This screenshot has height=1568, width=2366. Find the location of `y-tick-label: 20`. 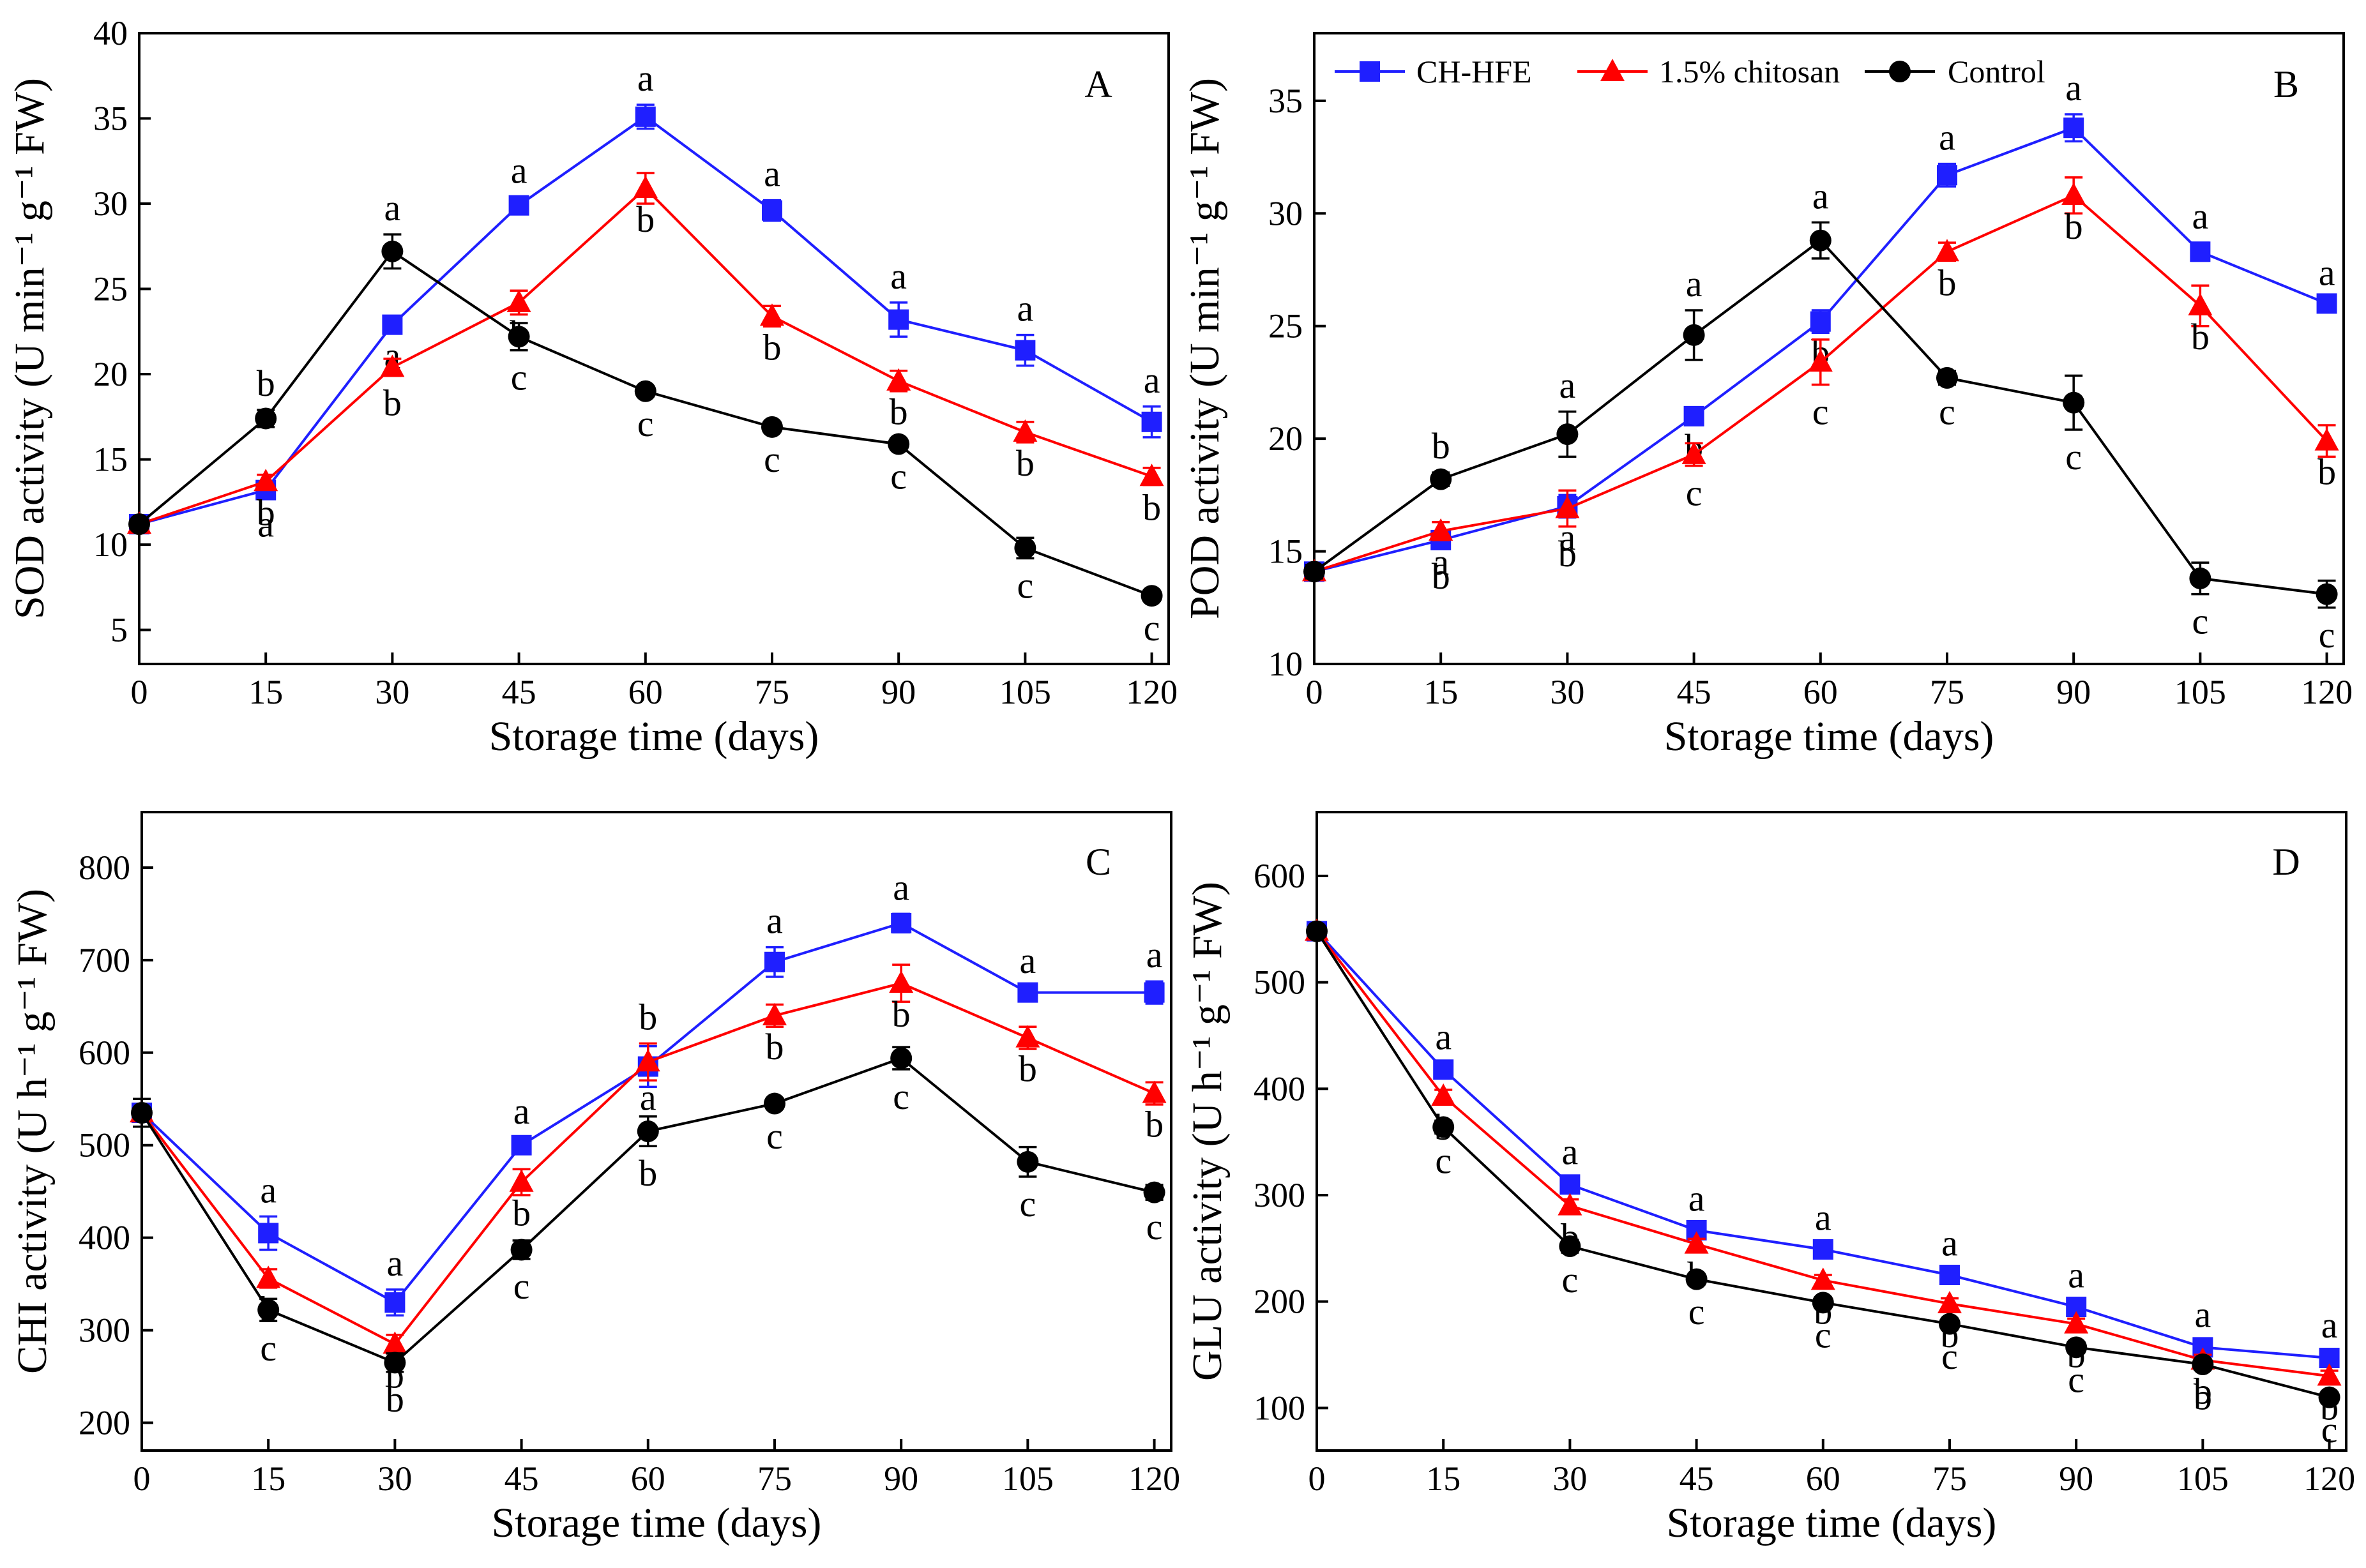

y-tick-label: 20 is located at coordinates (110, 374).